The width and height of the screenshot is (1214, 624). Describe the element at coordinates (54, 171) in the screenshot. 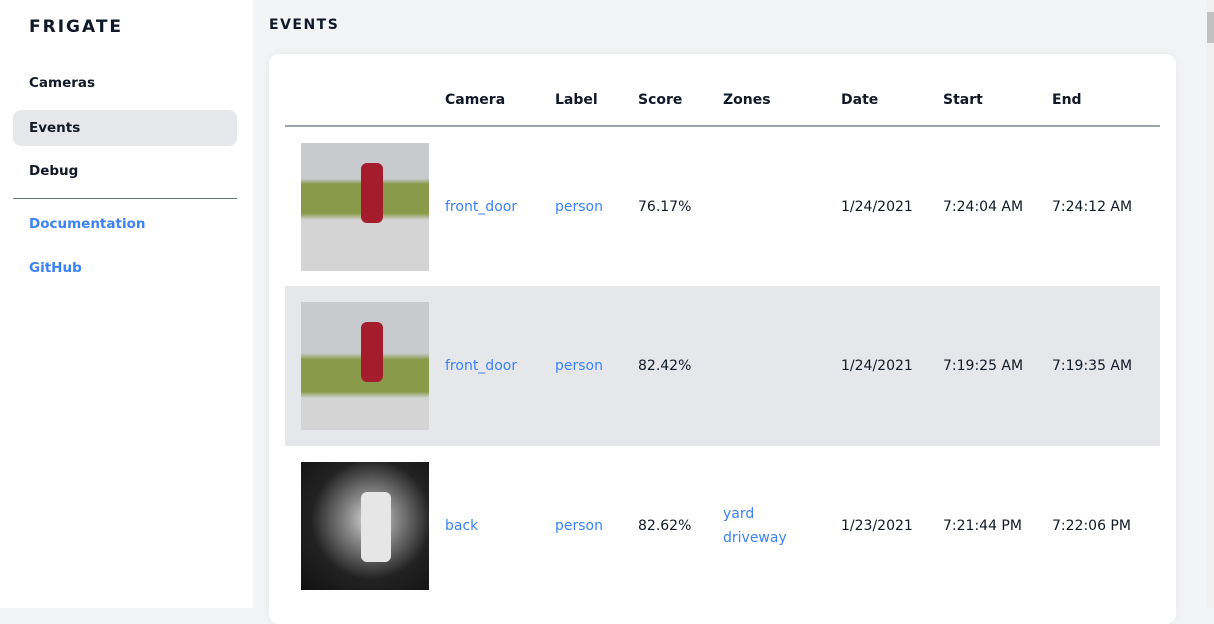

I see `sidebar-item-debug: Debug` at that location.